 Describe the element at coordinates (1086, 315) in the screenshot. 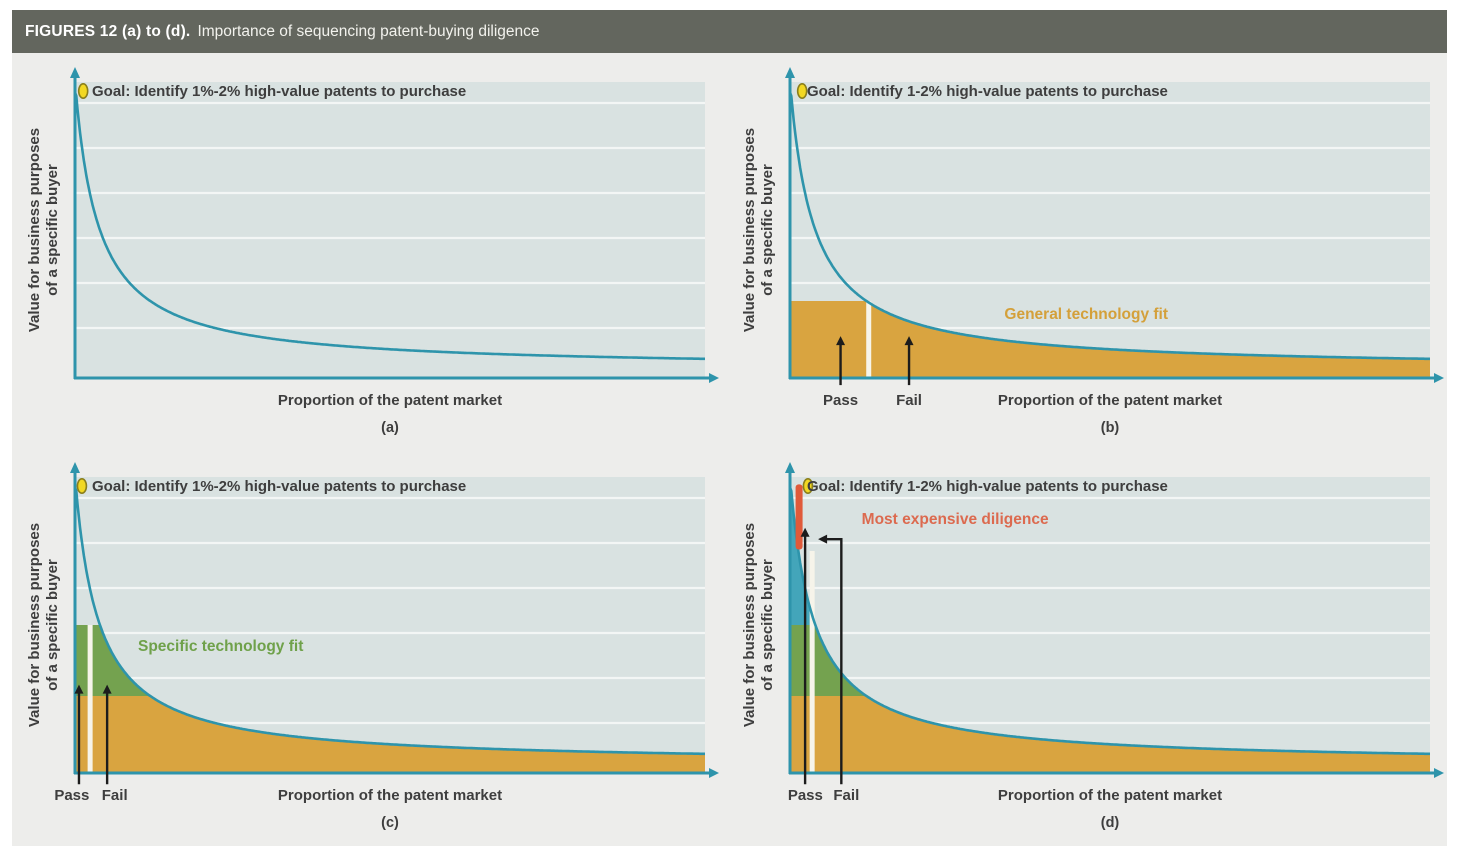

I see `region-label-general-technology-fit: General technology fit` at that location.